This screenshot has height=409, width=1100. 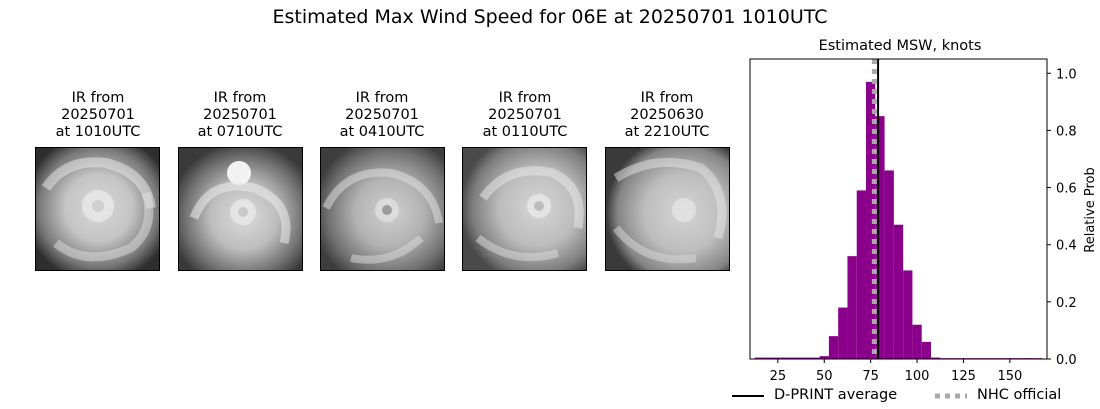 What do you see at coordinates (836, 395) in the screenshot?
I see `legend-dprint-label: D-PRINT average` at bounding box center [836, 395].